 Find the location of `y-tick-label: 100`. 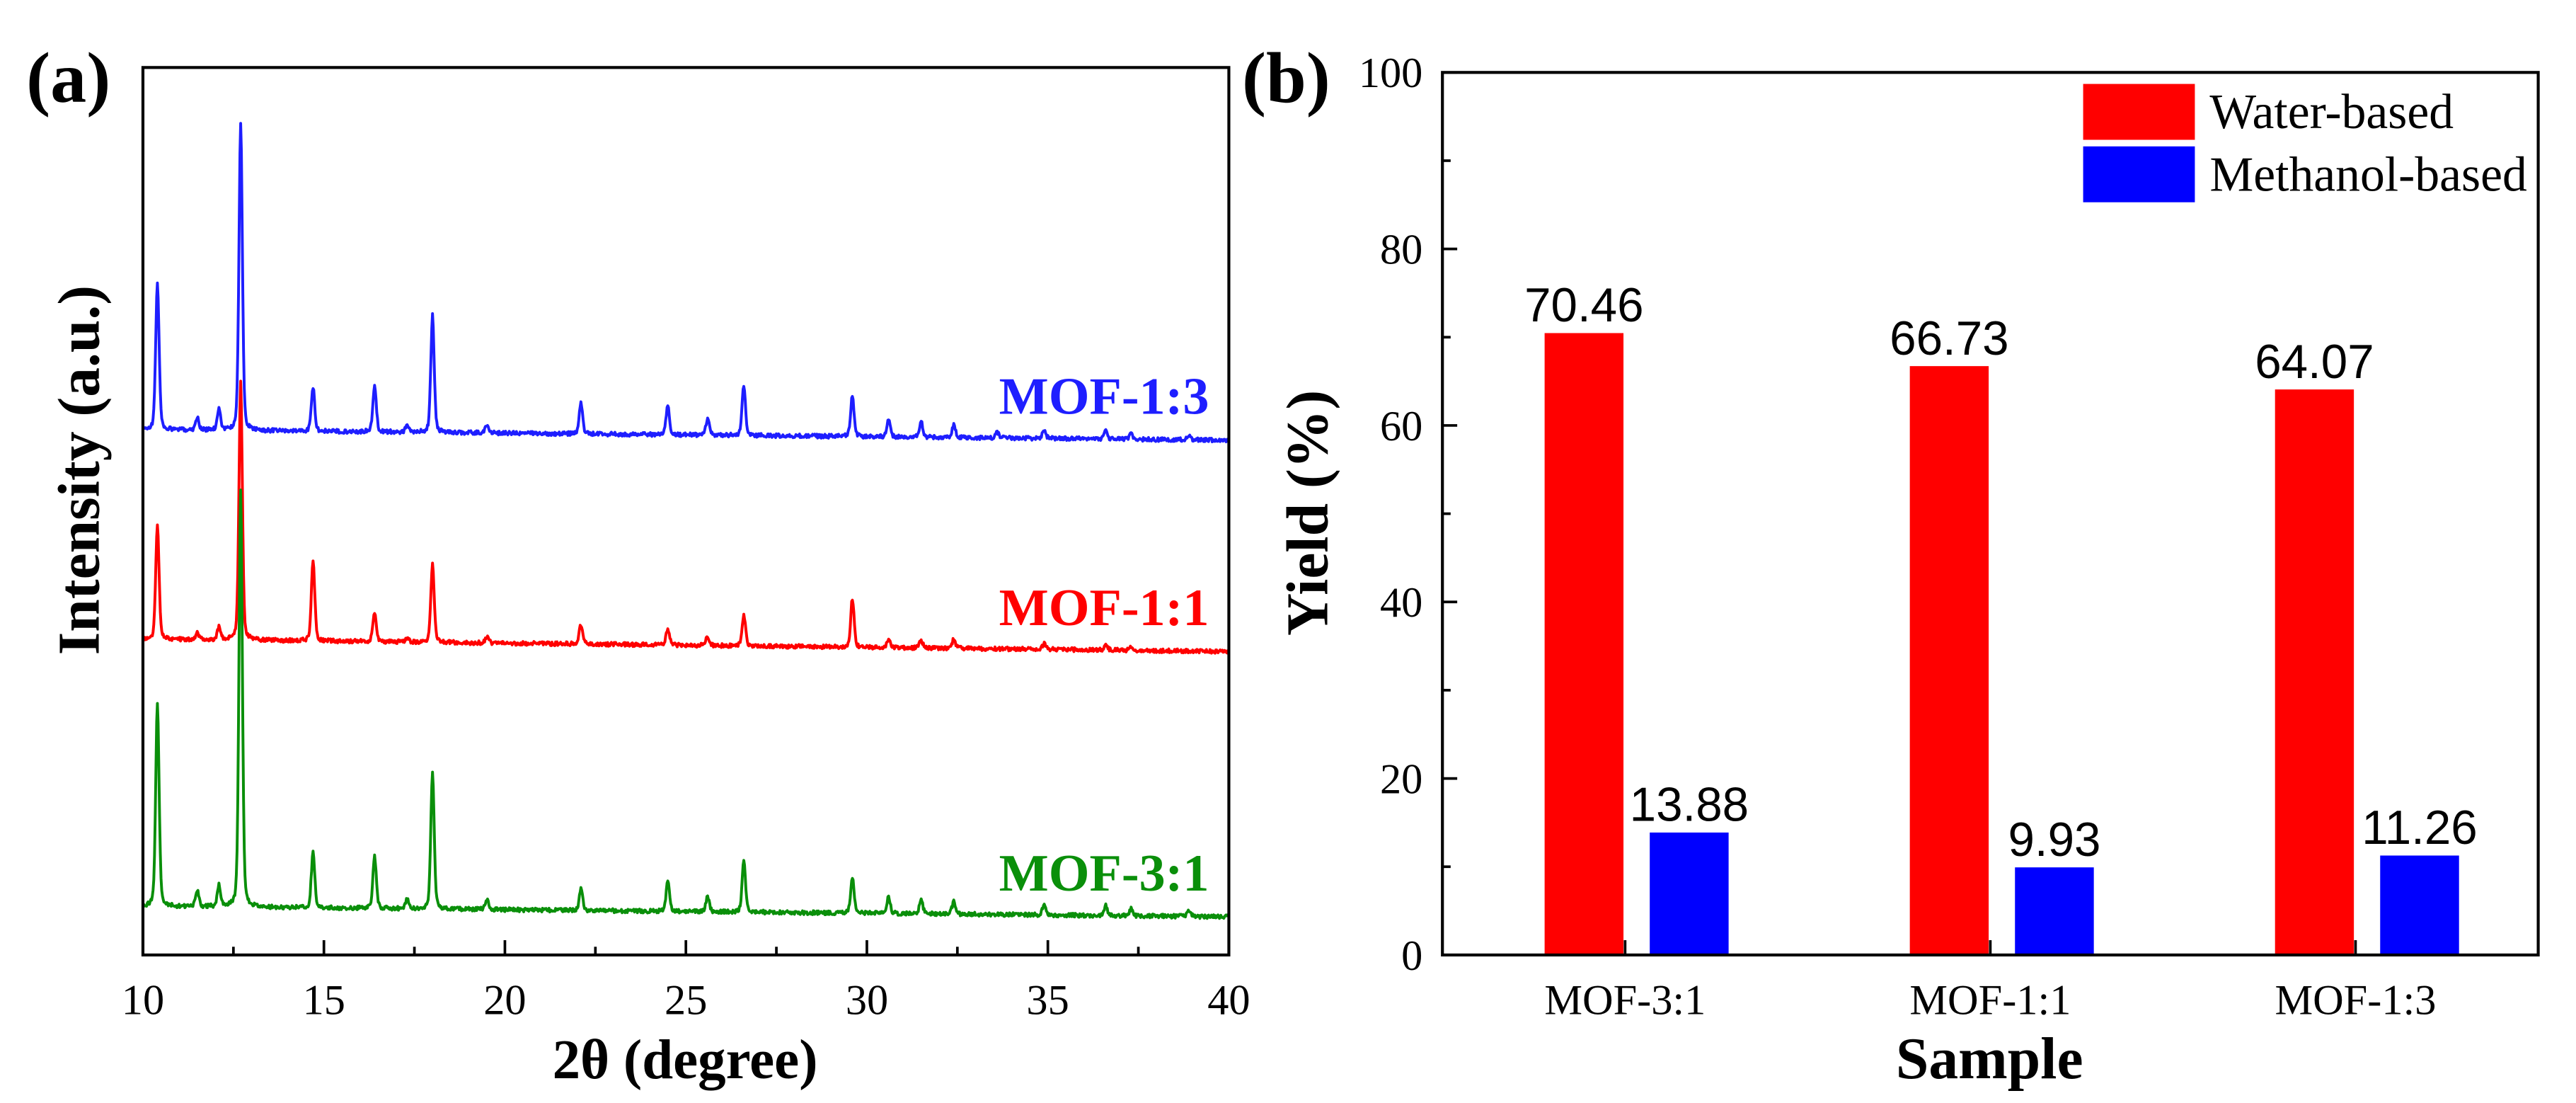

y-tick-label: 100 is located at coordinates (1391, 73).